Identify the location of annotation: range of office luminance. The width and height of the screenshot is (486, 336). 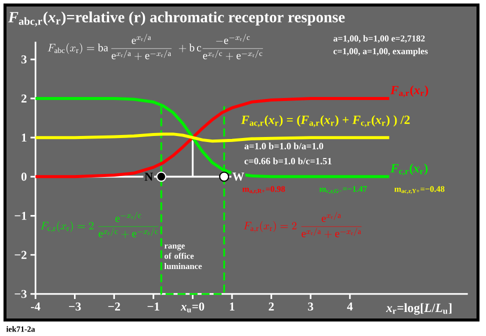
(183, 257).